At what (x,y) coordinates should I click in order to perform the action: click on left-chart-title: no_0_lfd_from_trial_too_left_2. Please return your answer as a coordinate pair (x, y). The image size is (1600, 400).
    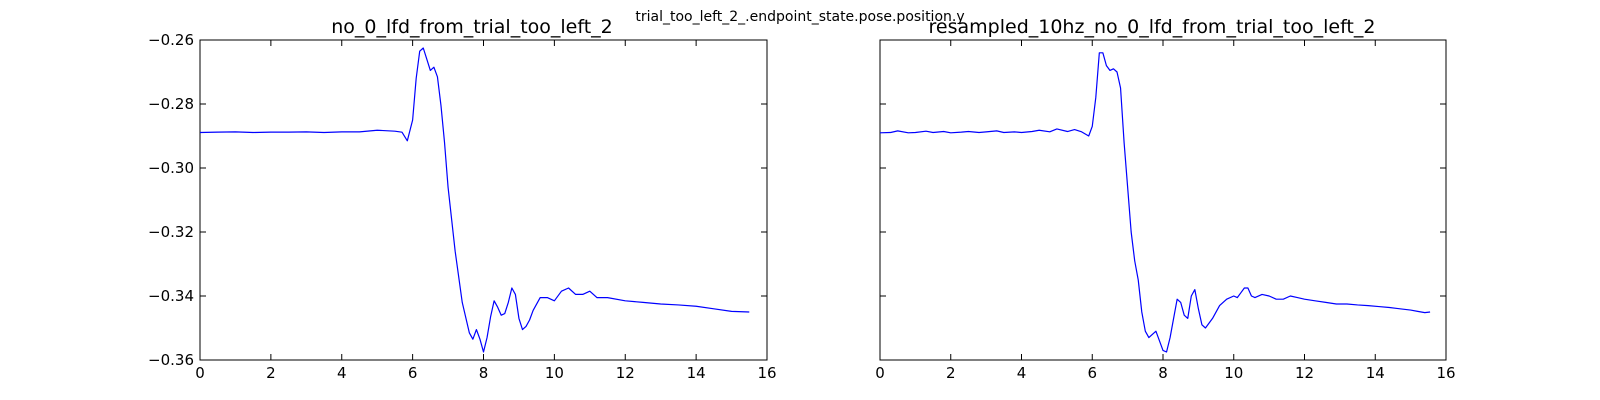
    Looking at the image, I should click on (472, 27).